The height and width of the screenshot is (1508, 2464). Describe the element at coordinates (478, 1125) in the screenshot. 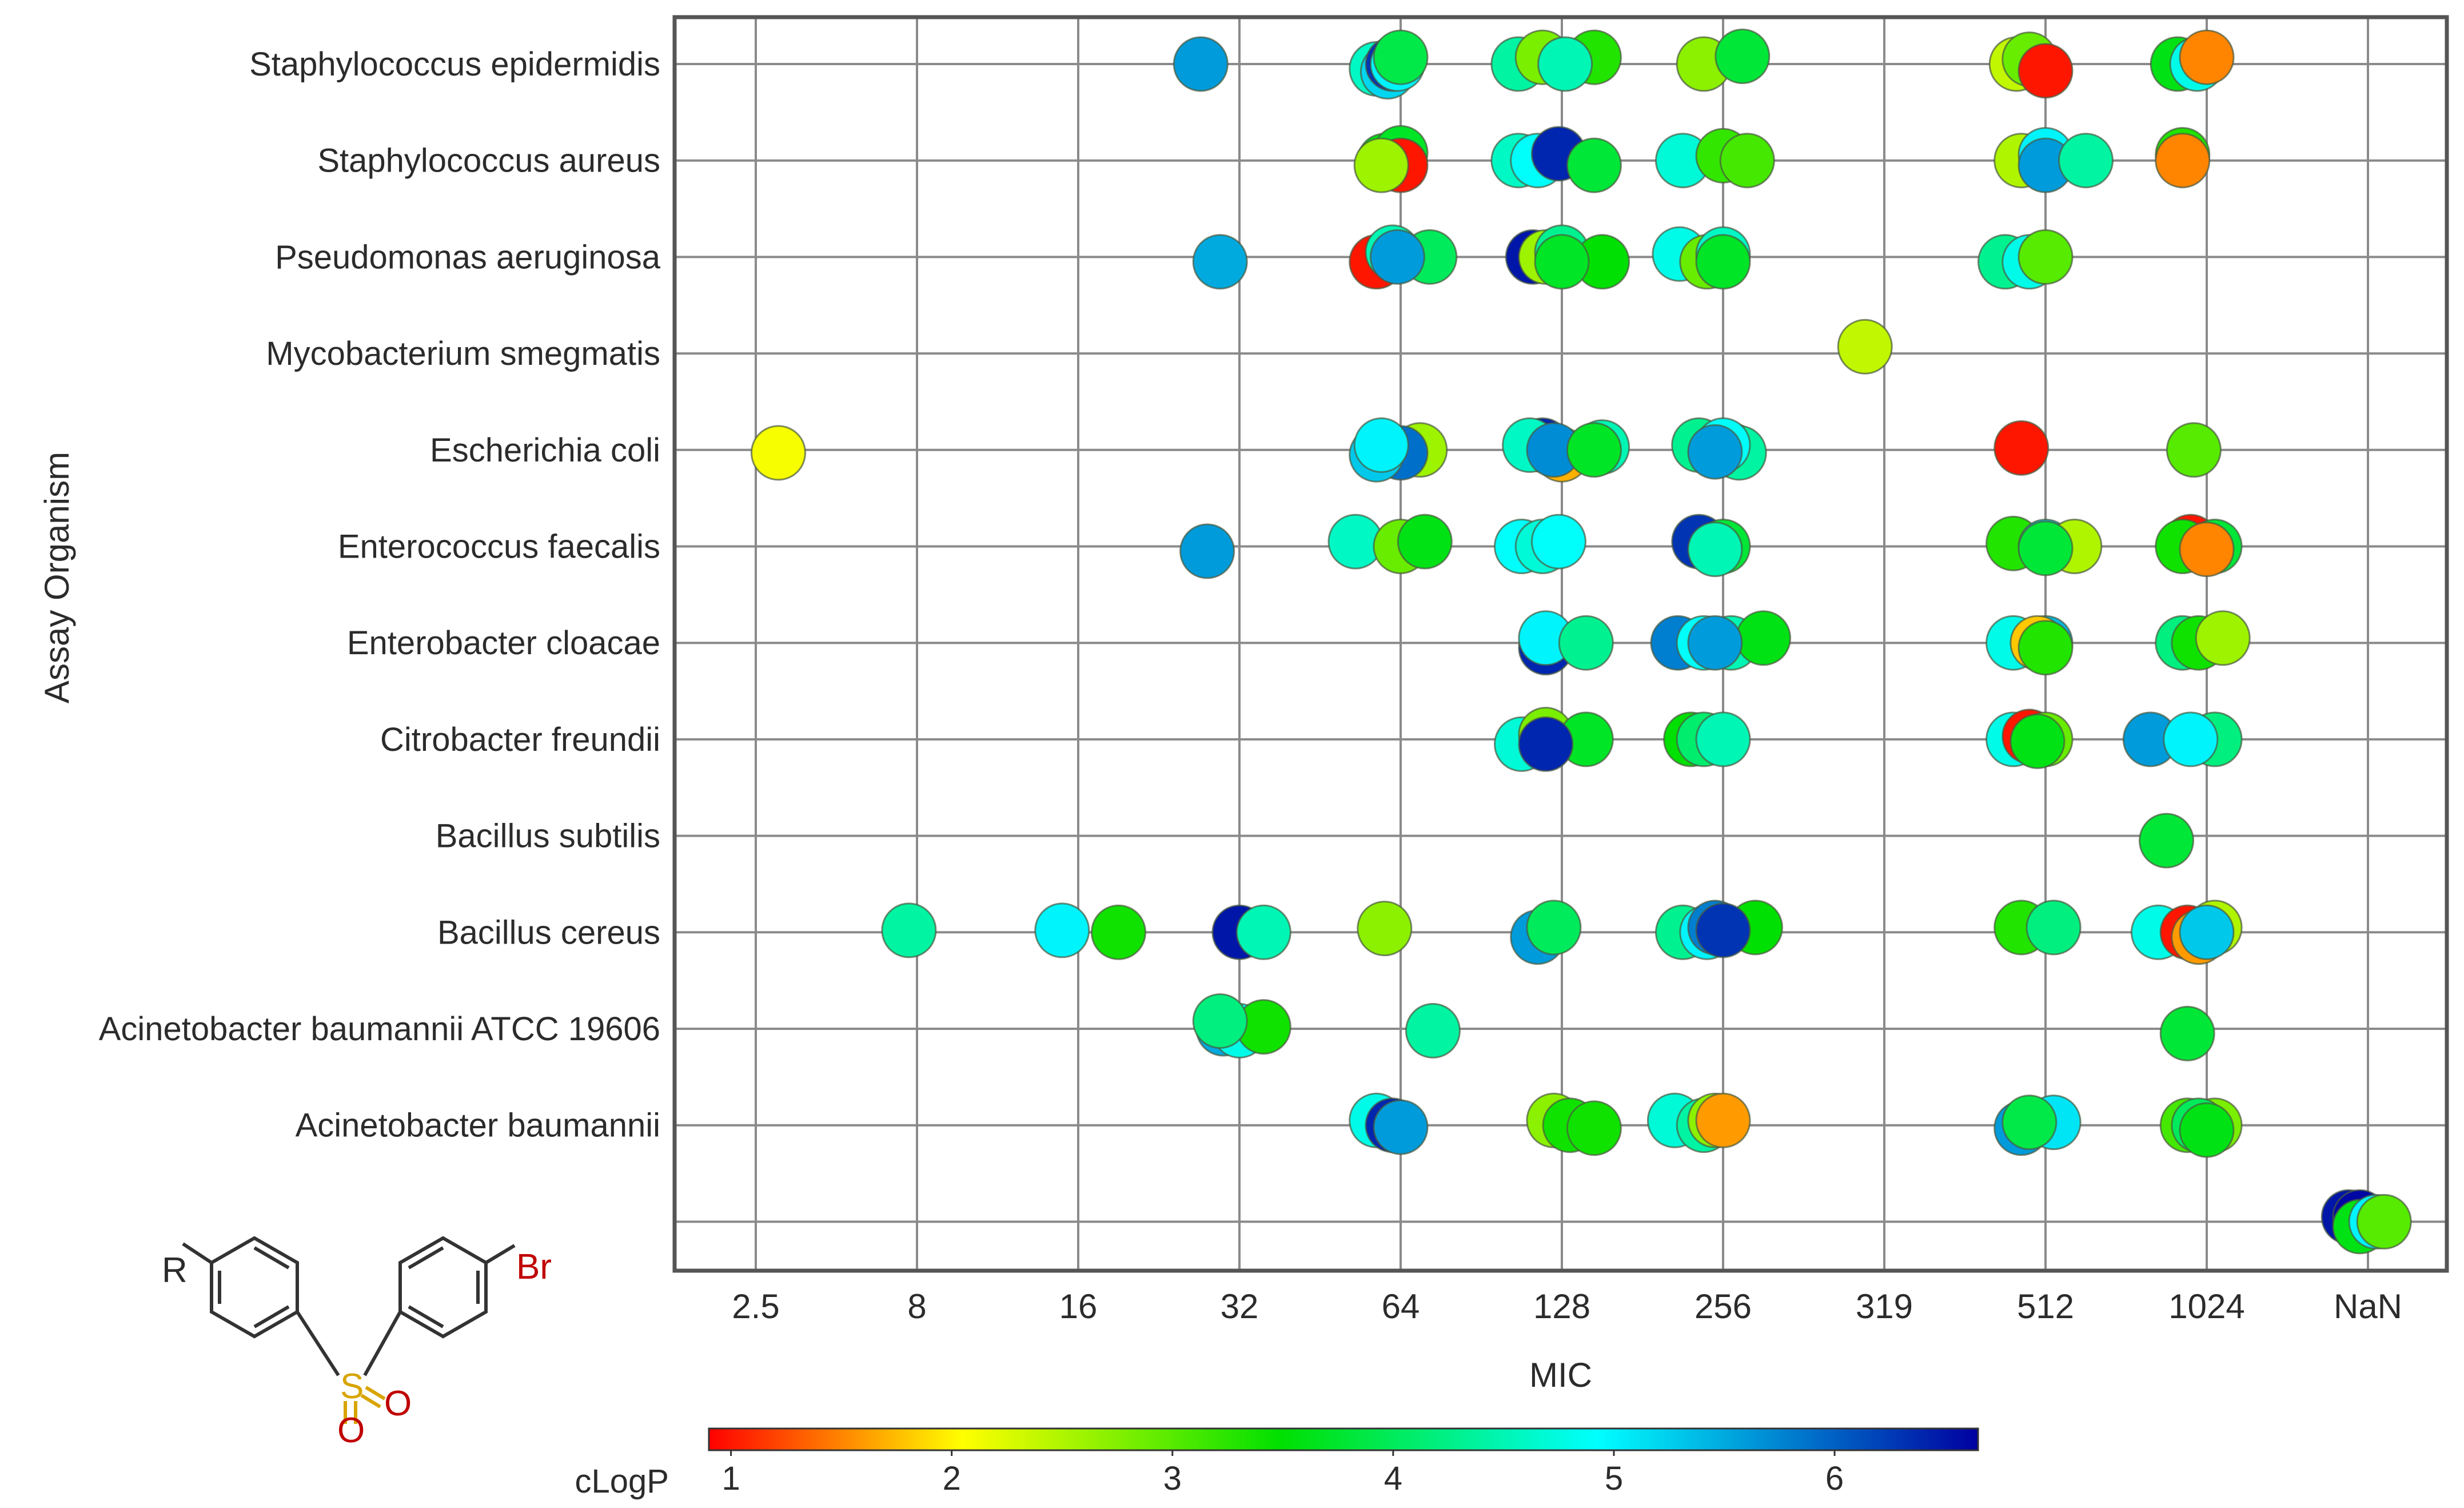

I see `y-tick-label: Acinetobacter baumannii` at that location.